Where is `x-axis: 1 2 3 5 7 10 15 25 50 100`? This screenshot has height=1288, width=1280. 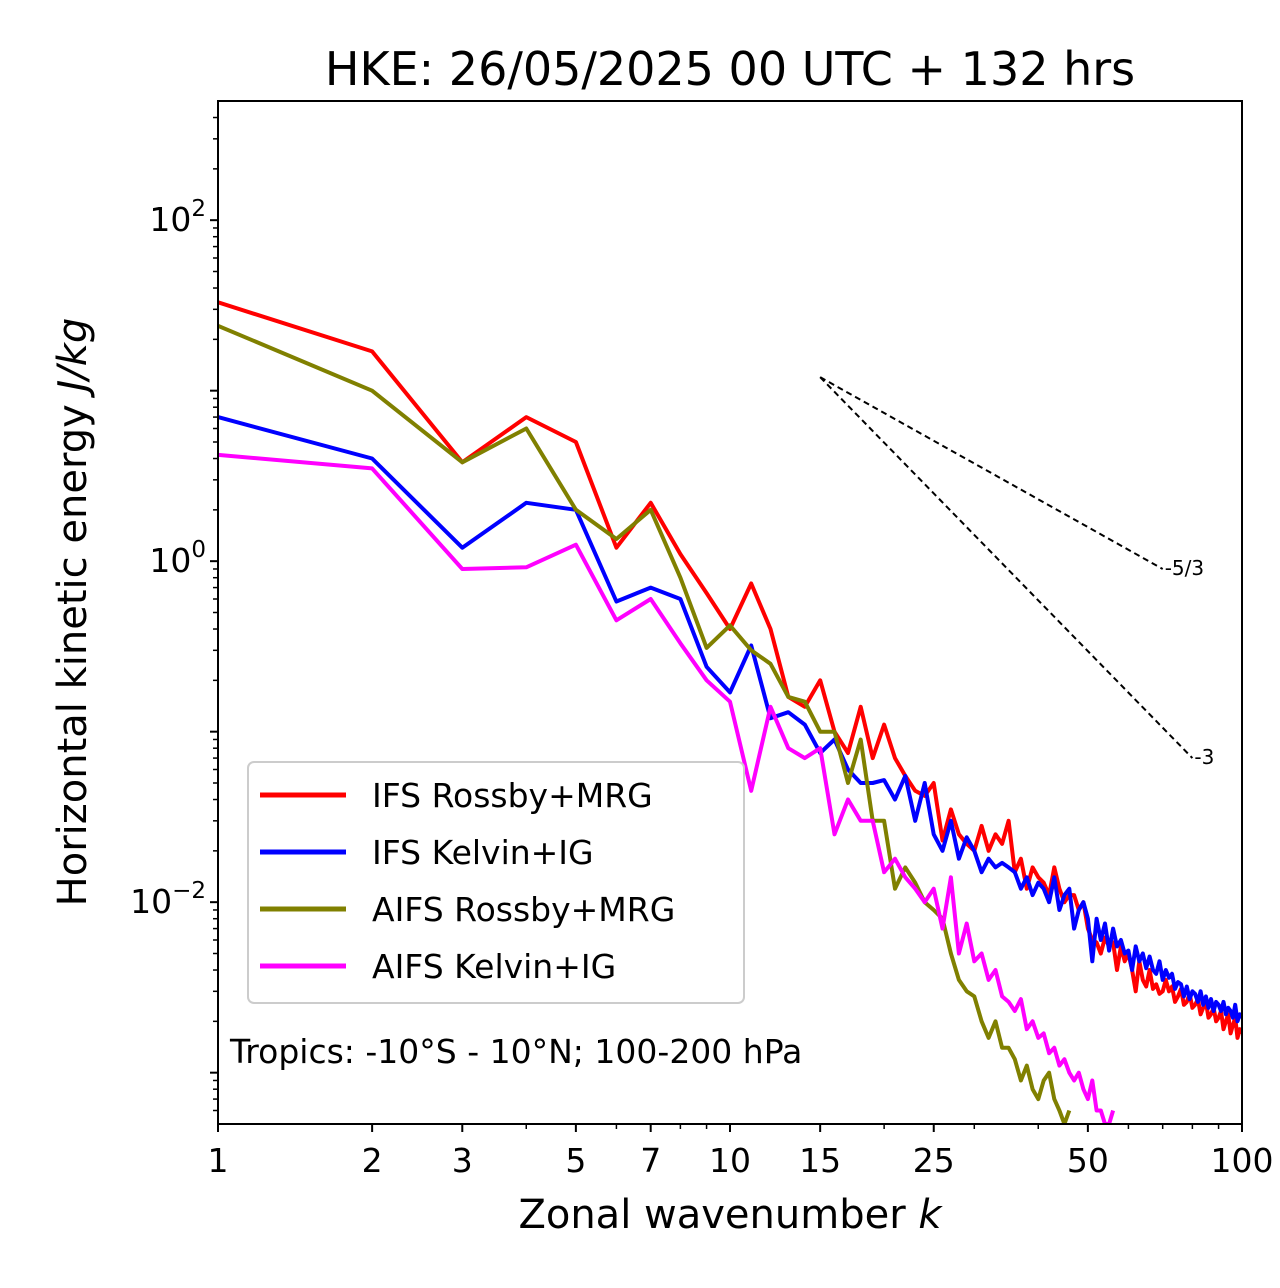 x-axis: 1 2 3 5 7 10 15 25 50 100 is located at coordinates (741, 1152).